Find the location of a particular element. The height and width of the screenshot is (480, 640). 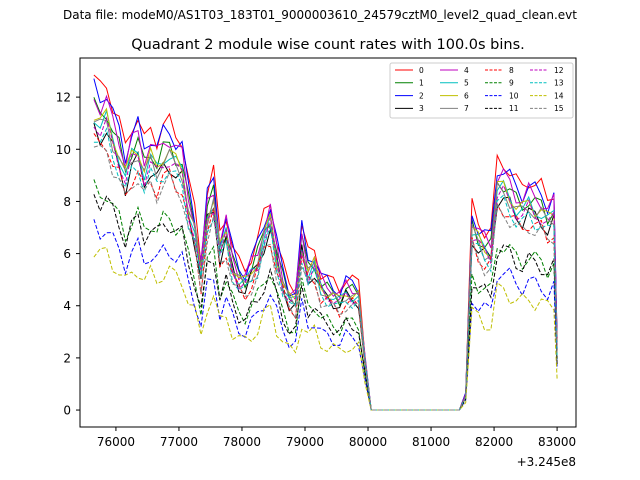

legend-label-4: 4 is located at coordinates (466, 70).